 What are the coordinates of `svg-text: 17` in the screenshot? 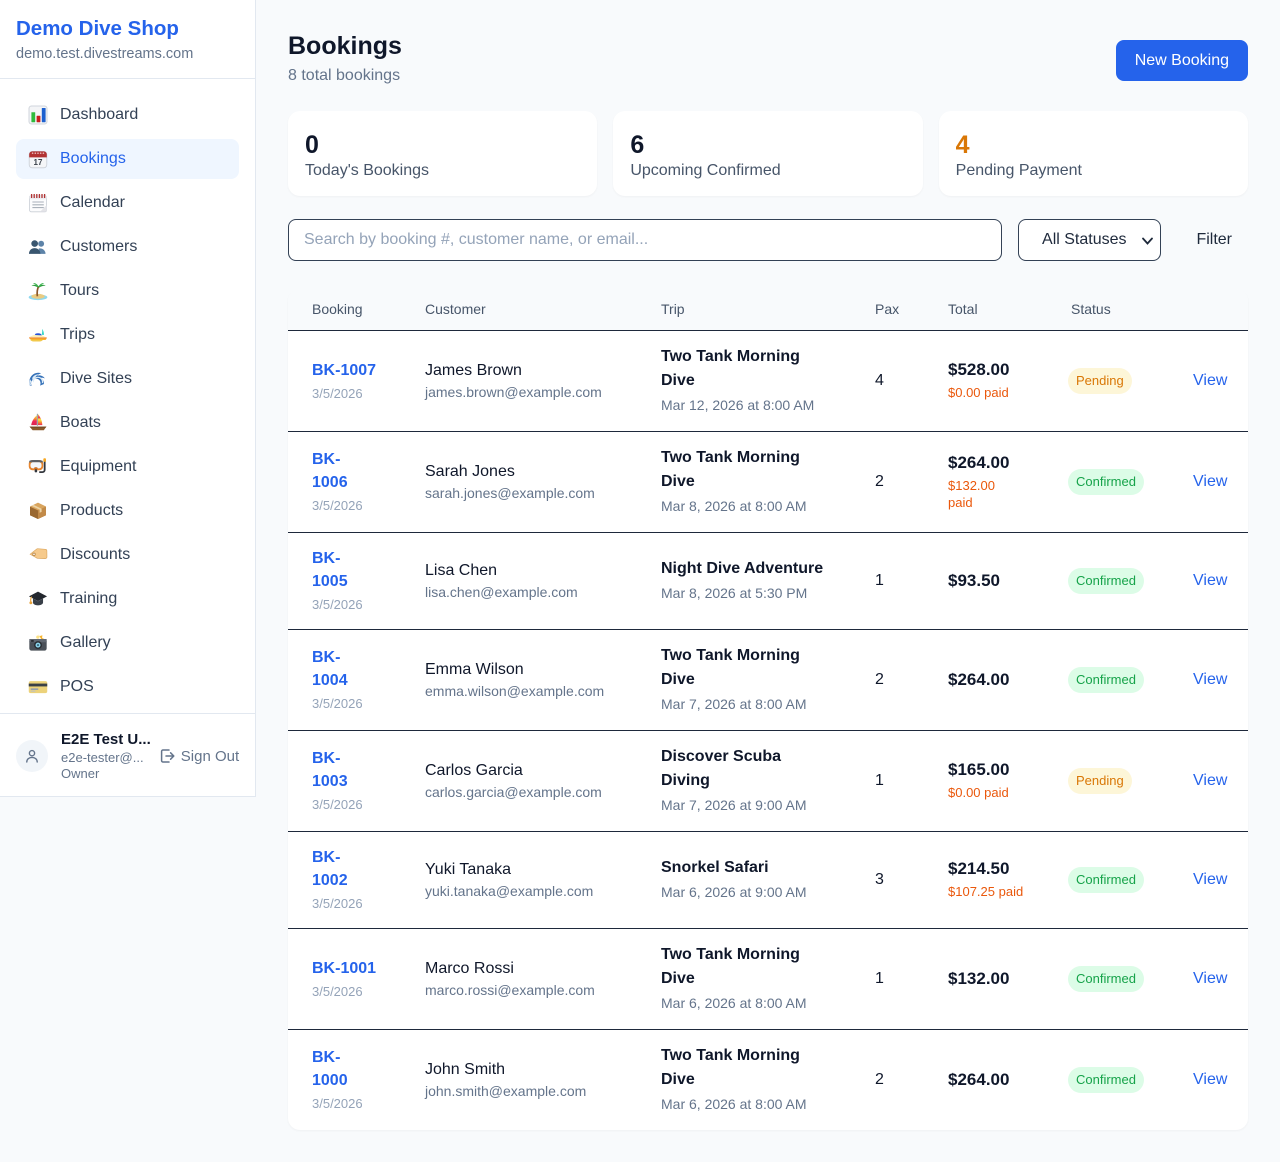 It's located at (38, 162).